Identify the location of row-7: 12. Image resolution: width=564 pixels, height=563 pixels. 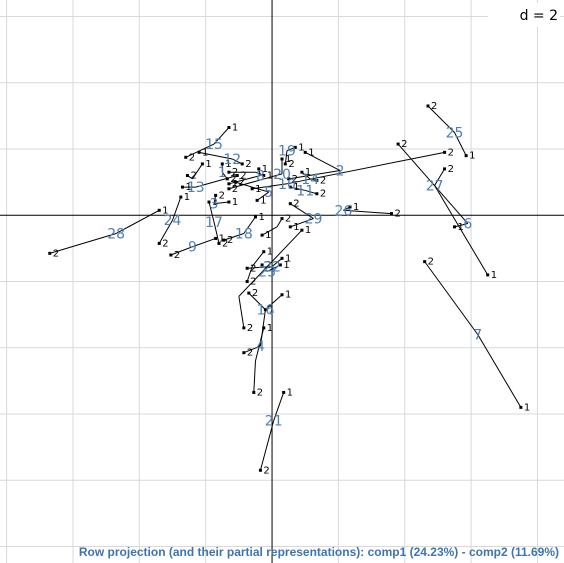
(476, 335).